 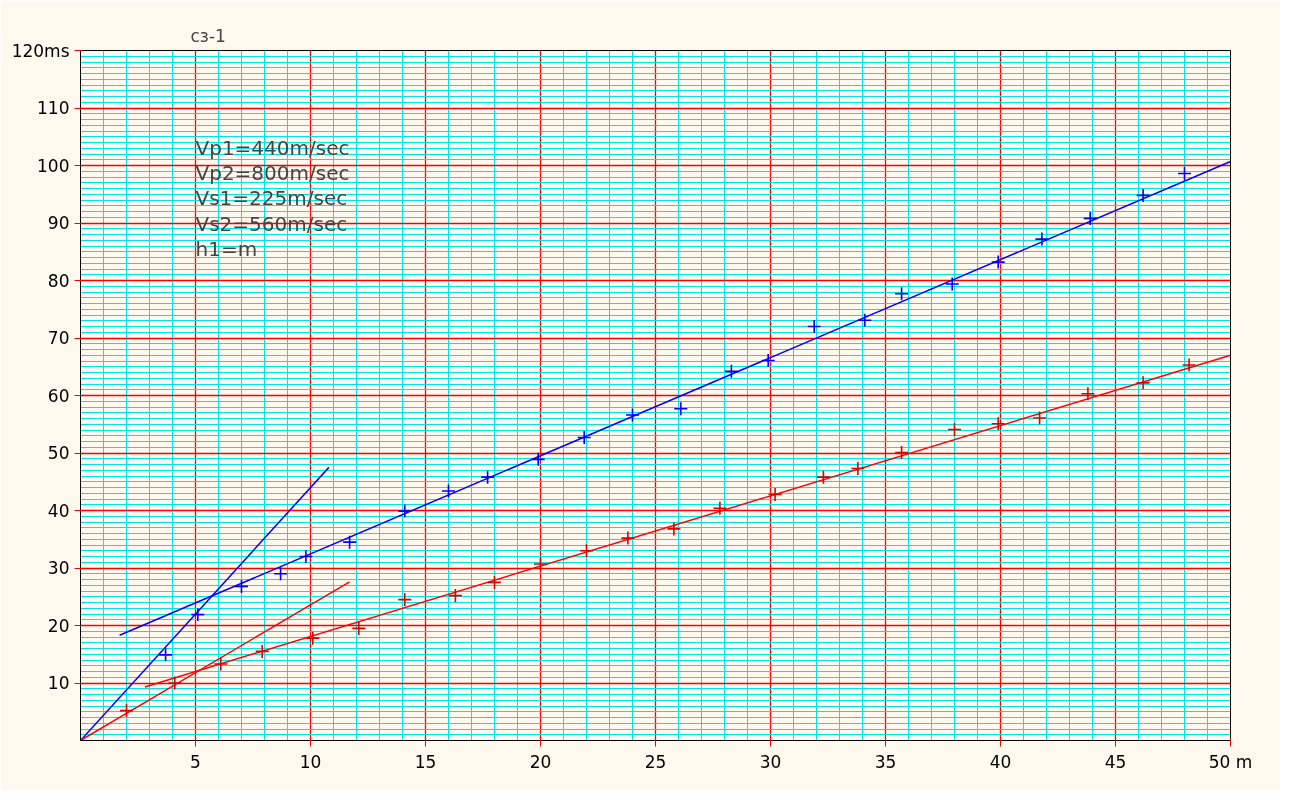 I want to click on x-tick-label: 10, so click(x=310, y=761).